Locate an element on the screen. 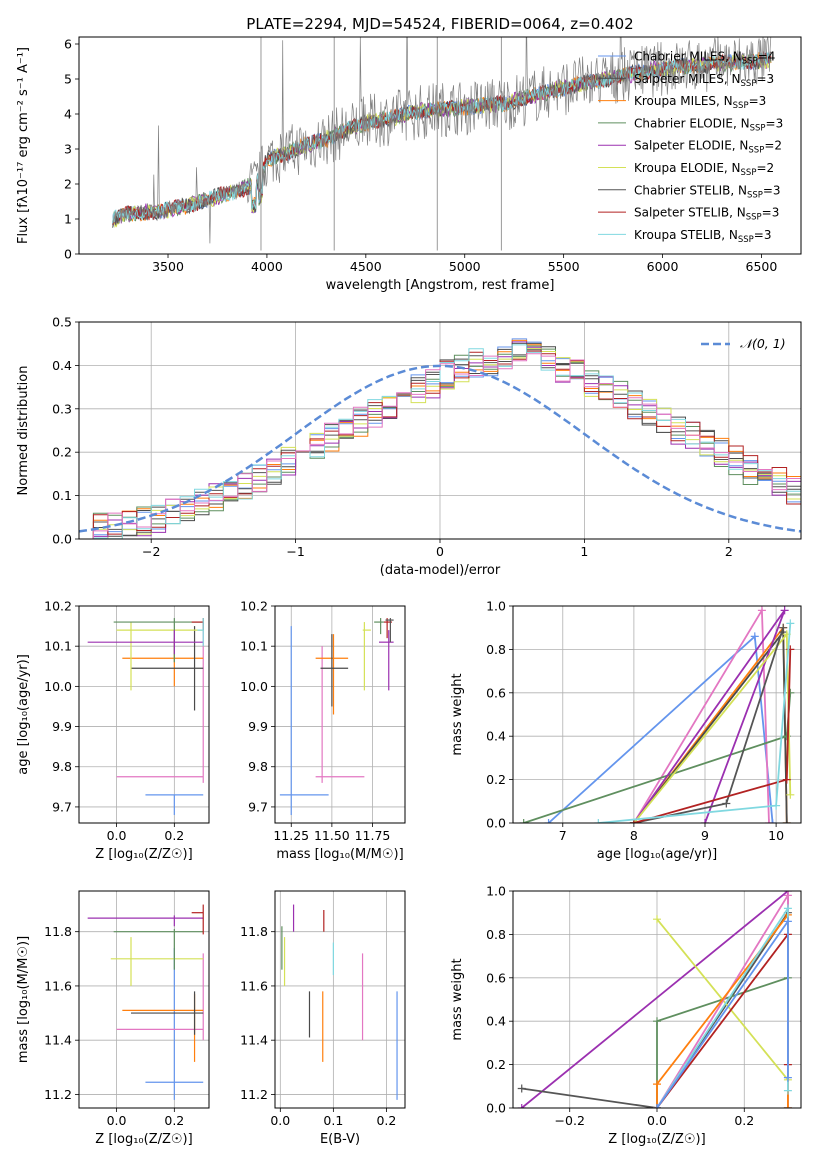  y-tick-label: 11.8 is located at coordinates (58, 931).